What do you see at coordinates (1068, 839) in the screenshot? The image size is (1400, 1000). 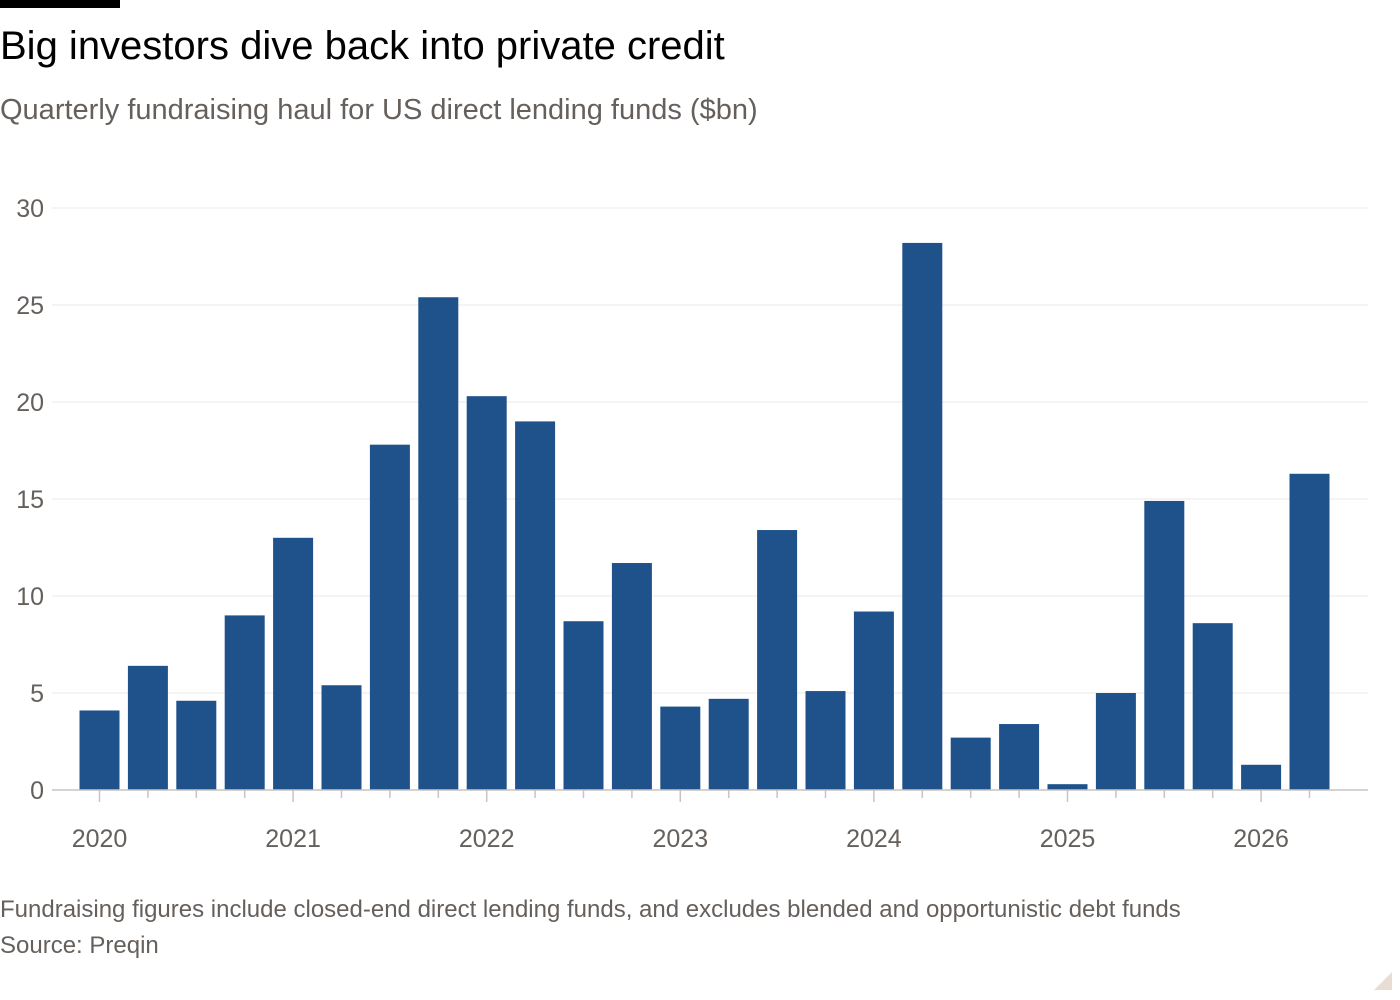 I see `x-tick-label: 2025` at bounding box center [1068, 839].